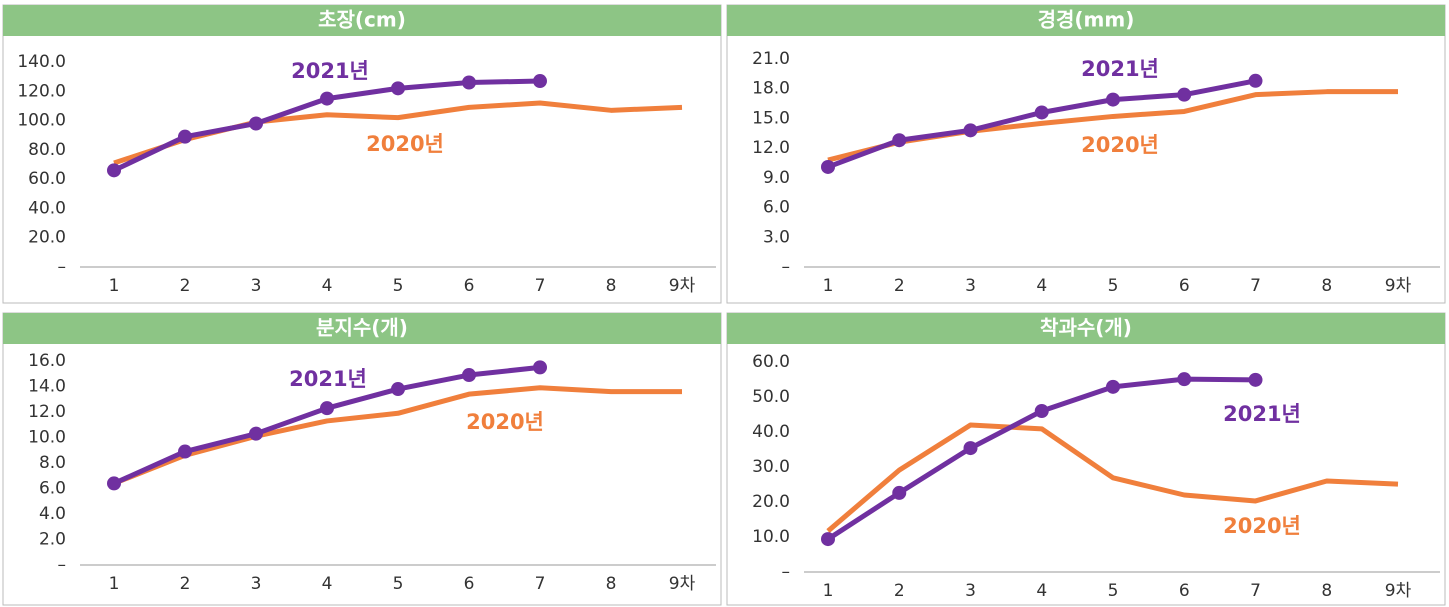 The width and height of the screenshot is (1449, 607). I want to click on y-tick-label: 15.0, so click(771, 118).